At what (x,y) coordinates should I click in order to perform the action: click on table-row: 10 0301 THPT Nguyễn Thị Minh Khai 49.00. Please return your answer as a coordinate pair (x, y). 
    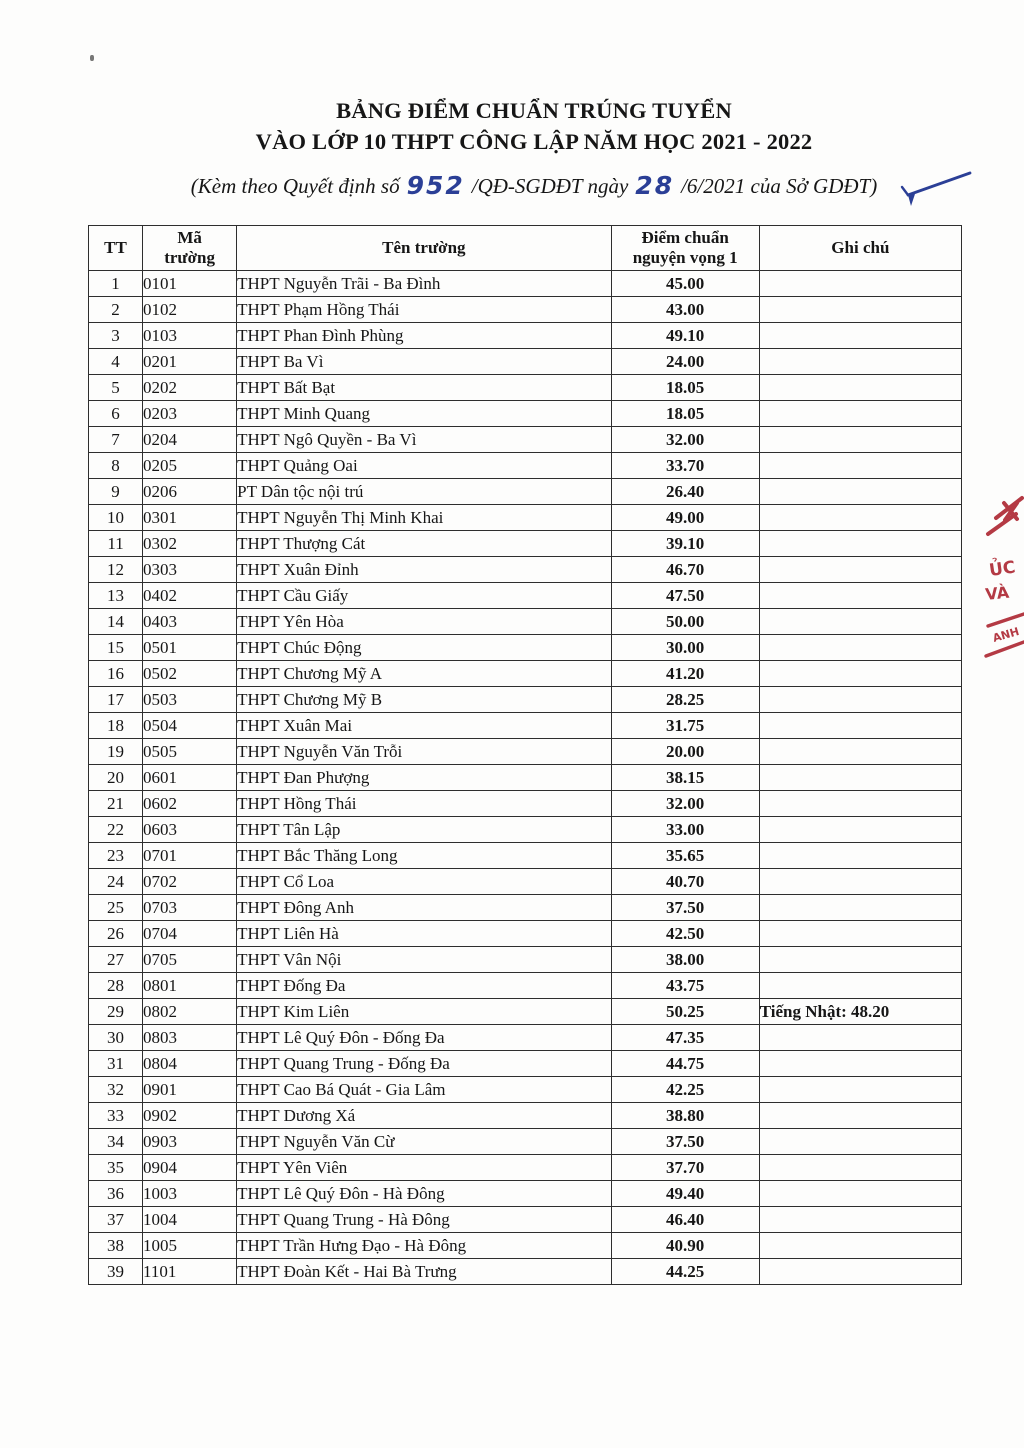
    Looking at the image, I should click on (525, 517).